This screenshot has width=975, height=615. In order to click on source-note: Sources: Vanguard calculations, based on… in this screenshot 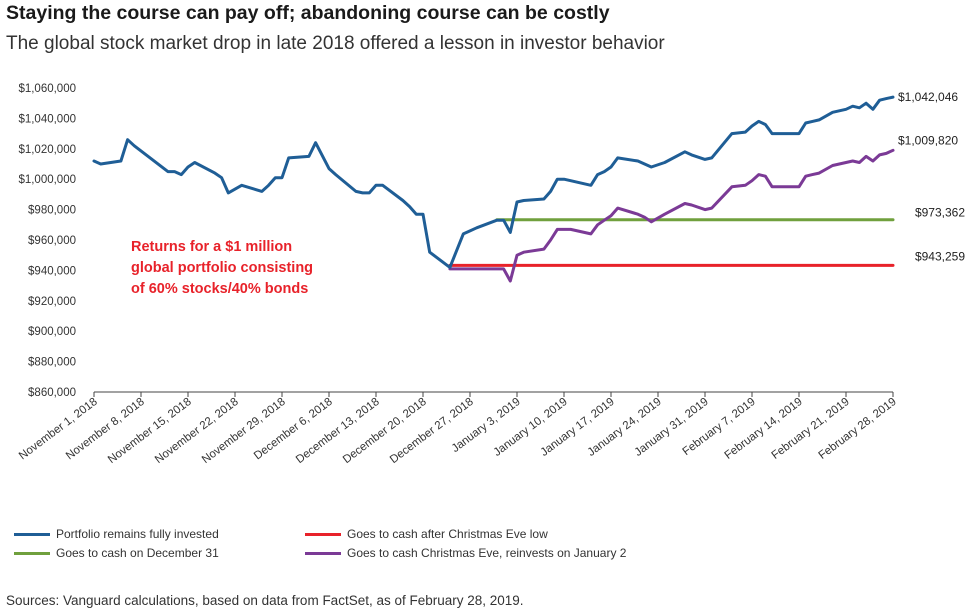, I will do `click(265, 600)`.